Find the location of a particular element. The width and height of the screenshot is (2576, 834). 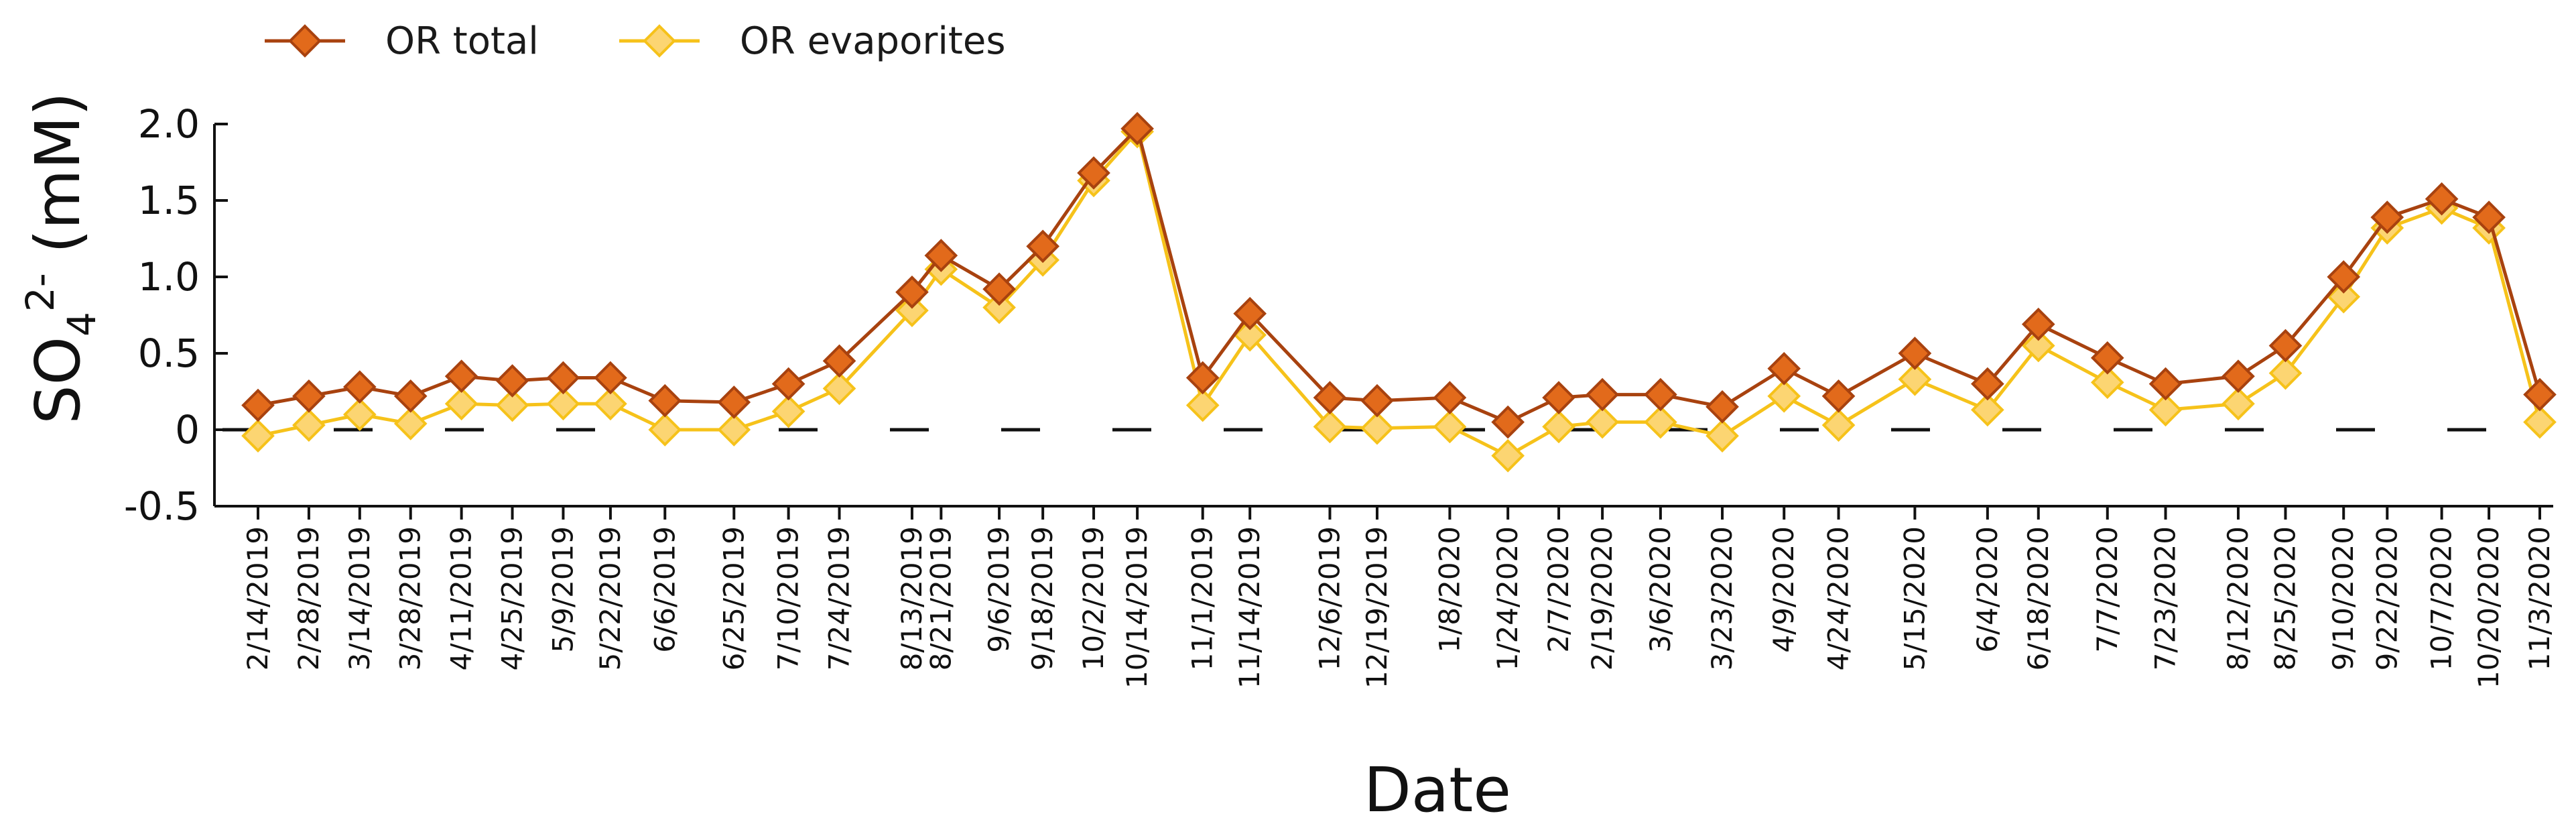

x-tick-label: 6/25/2019 is located at coordinates (733, 598).